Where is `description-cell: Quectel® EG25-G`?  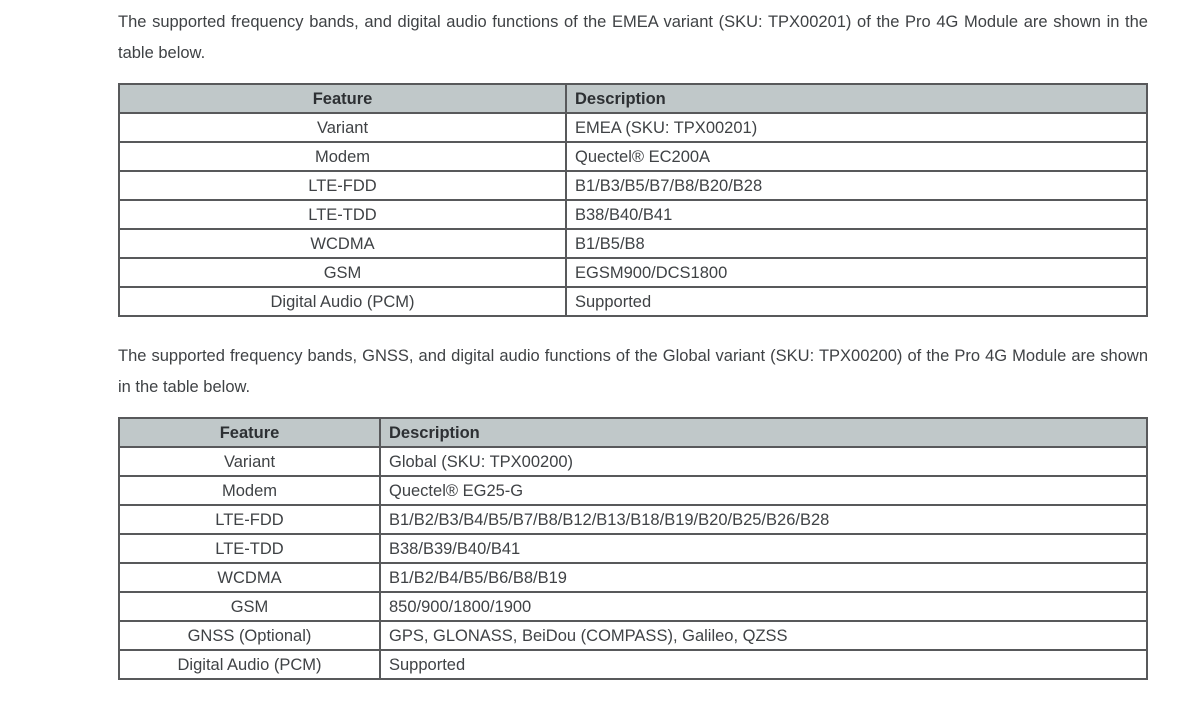
description-cell: Quectel® EG25-G is located at coordinates (763, 490).